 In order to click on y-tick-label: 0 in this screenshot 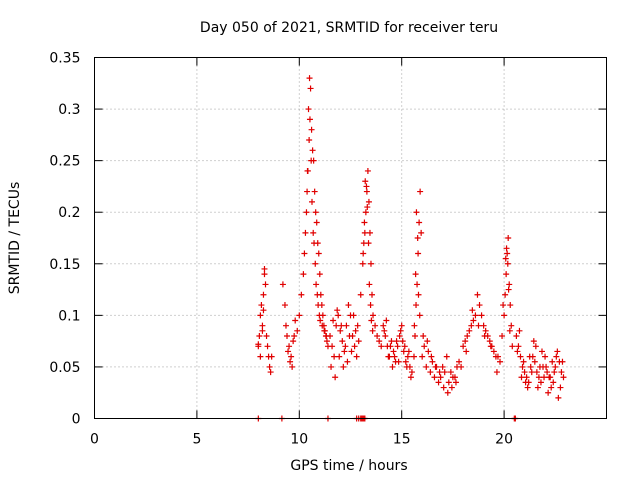, I will do `click(76, 420)`.